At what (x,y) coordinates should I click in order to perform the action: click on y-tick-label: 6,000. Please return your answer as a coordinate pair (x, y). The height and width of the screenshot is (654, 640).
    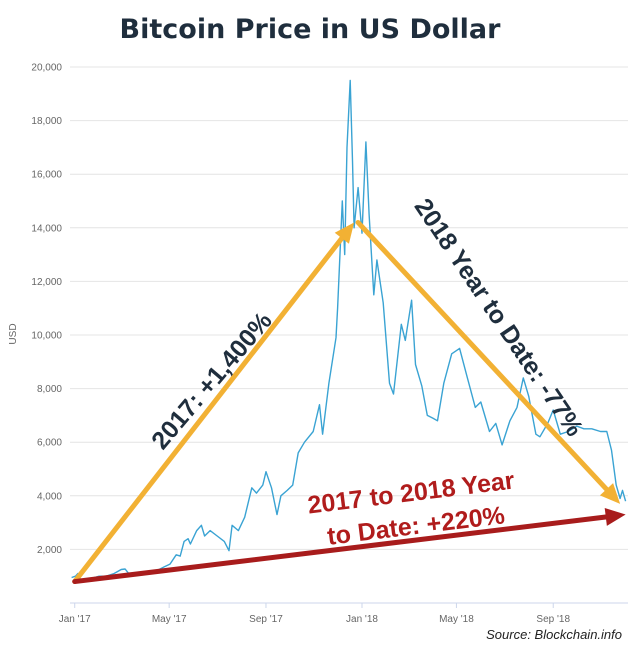
    Looking at the image, I should click on (49, 443).